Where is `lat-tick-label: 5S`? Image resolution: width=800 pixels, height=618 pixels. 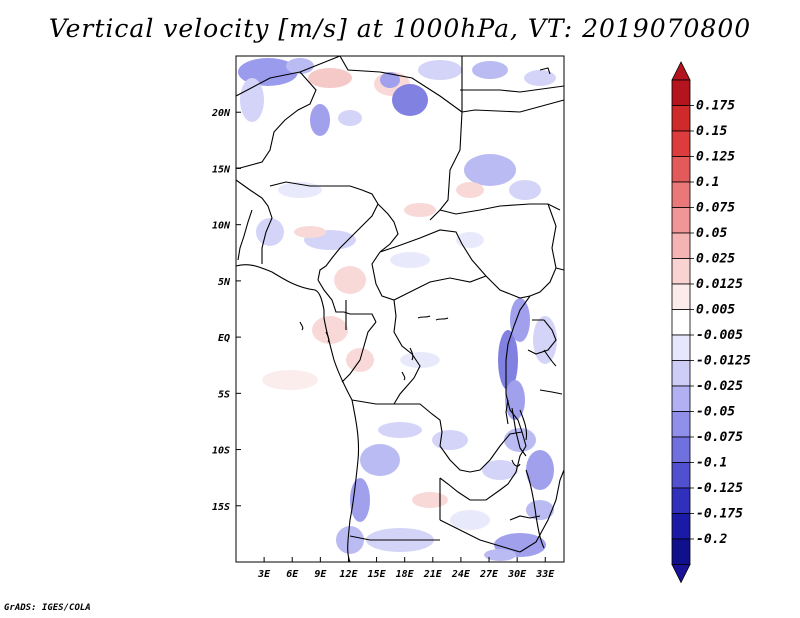 lat-tick-label: 5S is located at coordinates (224, 394).